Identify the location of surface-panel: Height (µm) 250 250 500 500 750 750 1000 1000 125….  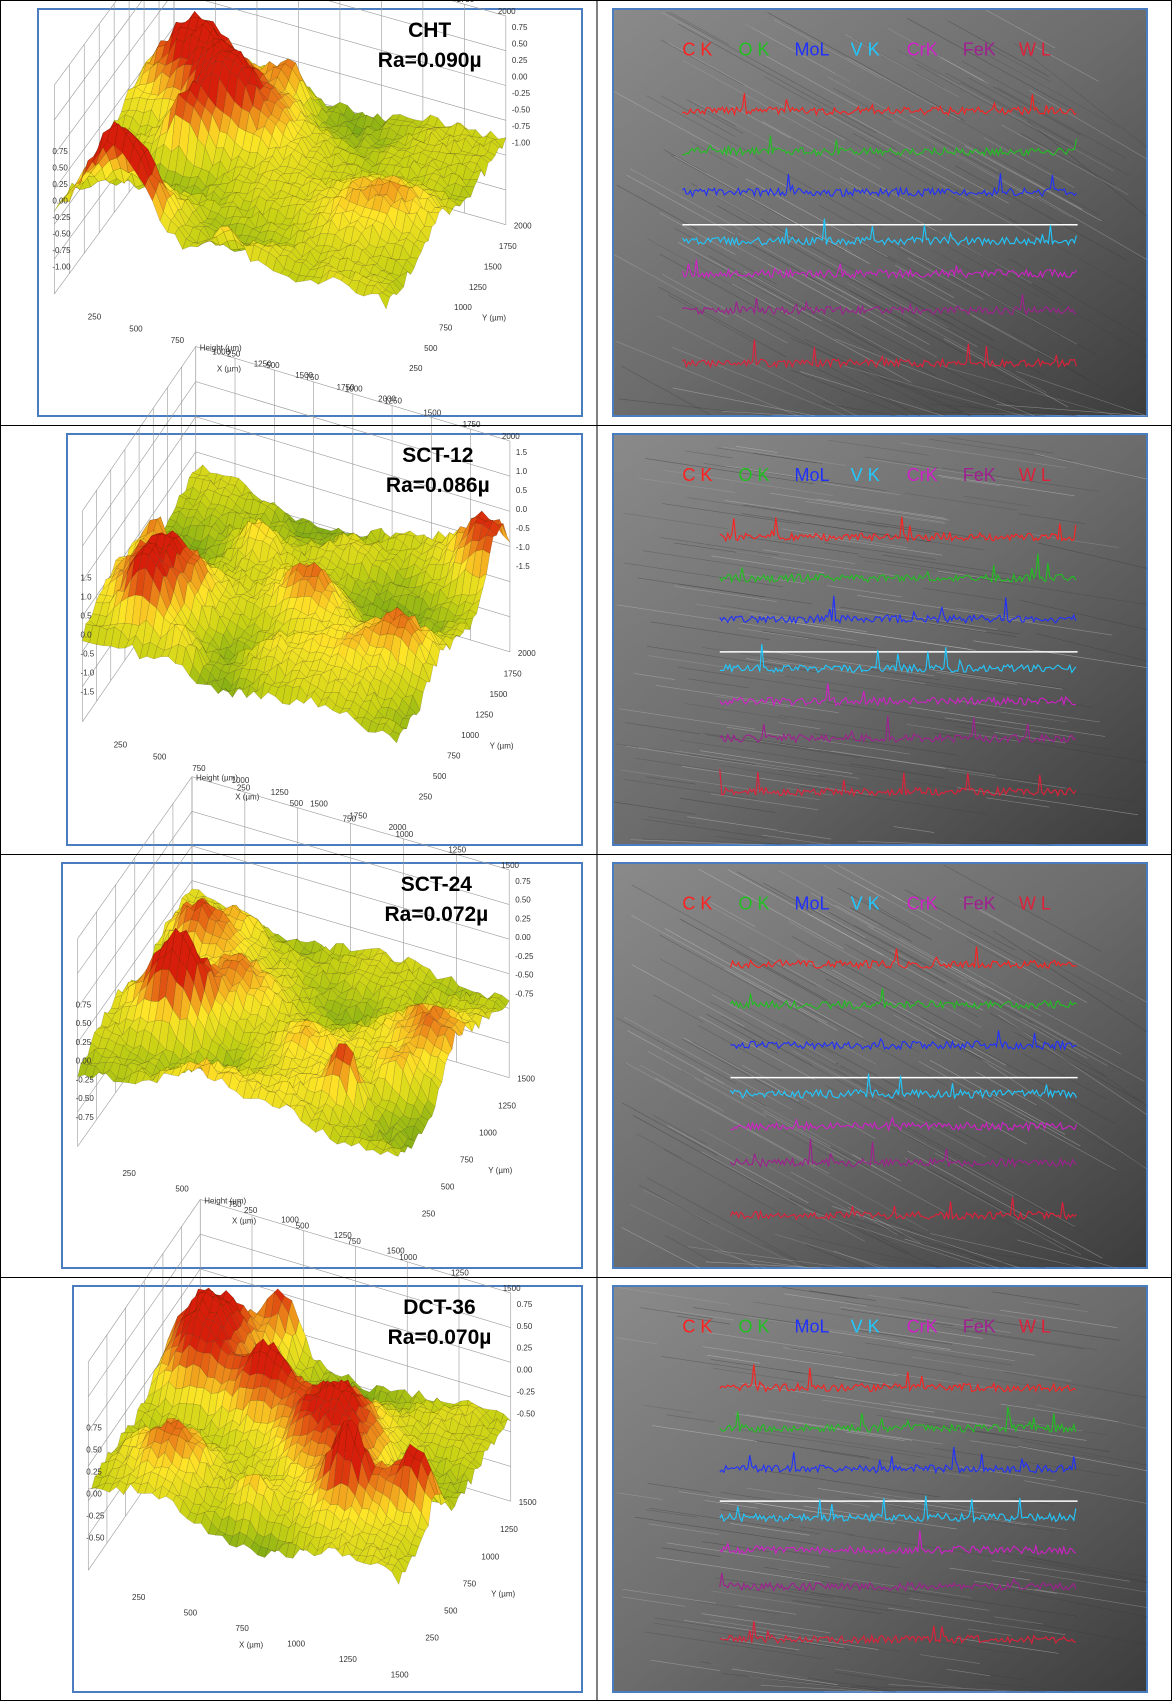
(324, 594).